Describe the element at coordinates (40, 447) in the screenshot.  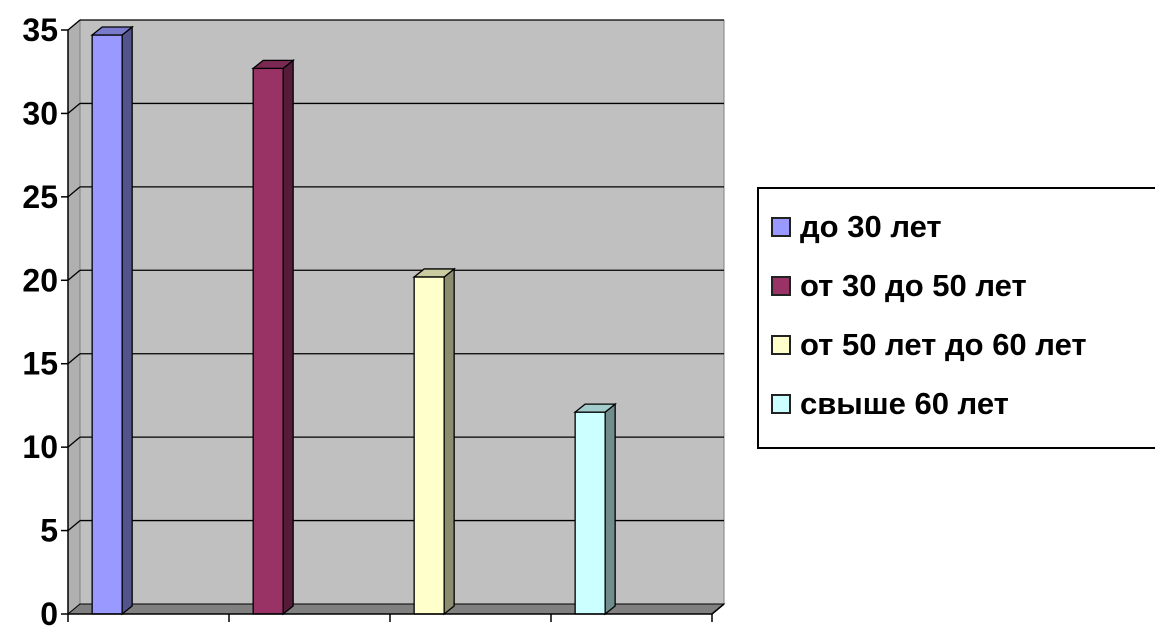
I see `y-tick-label: 10` at that location.